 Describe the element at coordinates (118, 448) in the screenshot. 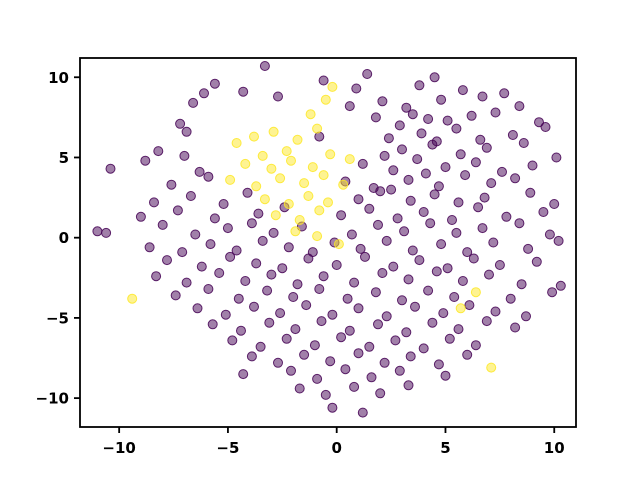

I see `x-tick-label: −10` at that location.